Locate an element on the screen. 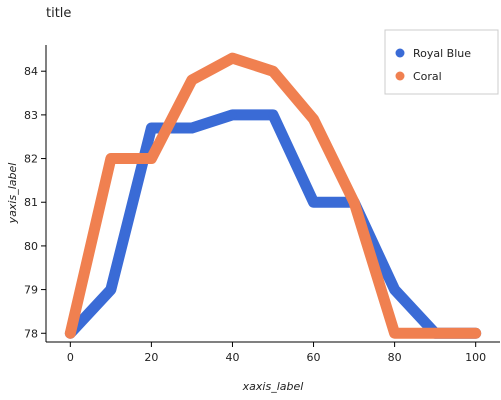 The width and height of the screenshot is (501, 400). legend-marker-coral is located at coordinates (400, 76).